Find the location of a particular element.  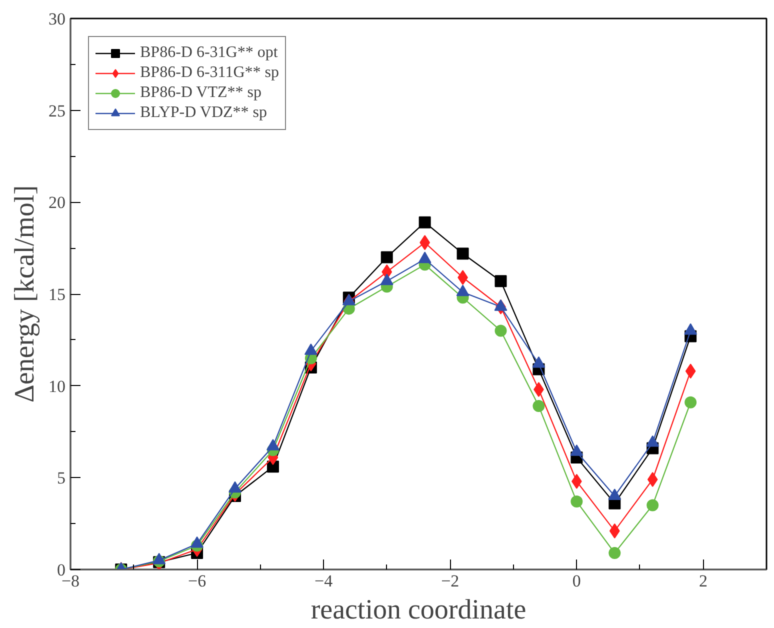

y-tick-label: 25 is located at coordinates (57, 110).